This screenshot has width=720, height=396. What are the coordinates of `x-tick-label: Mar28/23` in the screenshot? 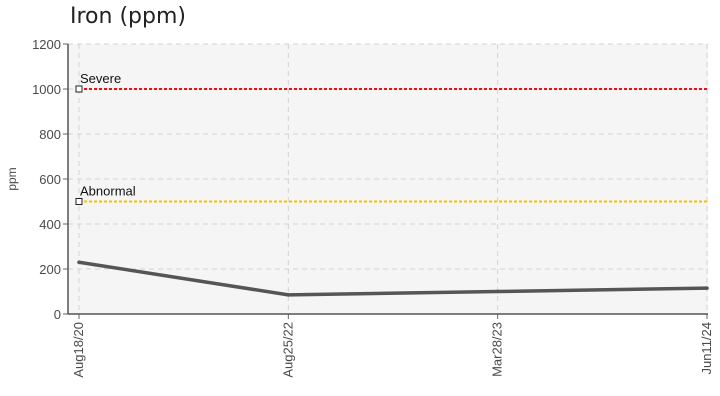 It's located at (497, 349).